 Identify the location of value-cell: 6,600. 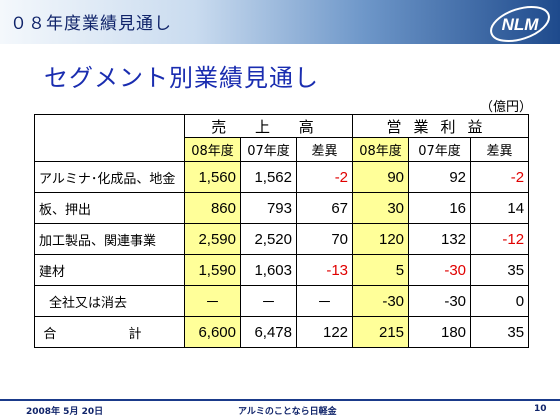
(212, 332).